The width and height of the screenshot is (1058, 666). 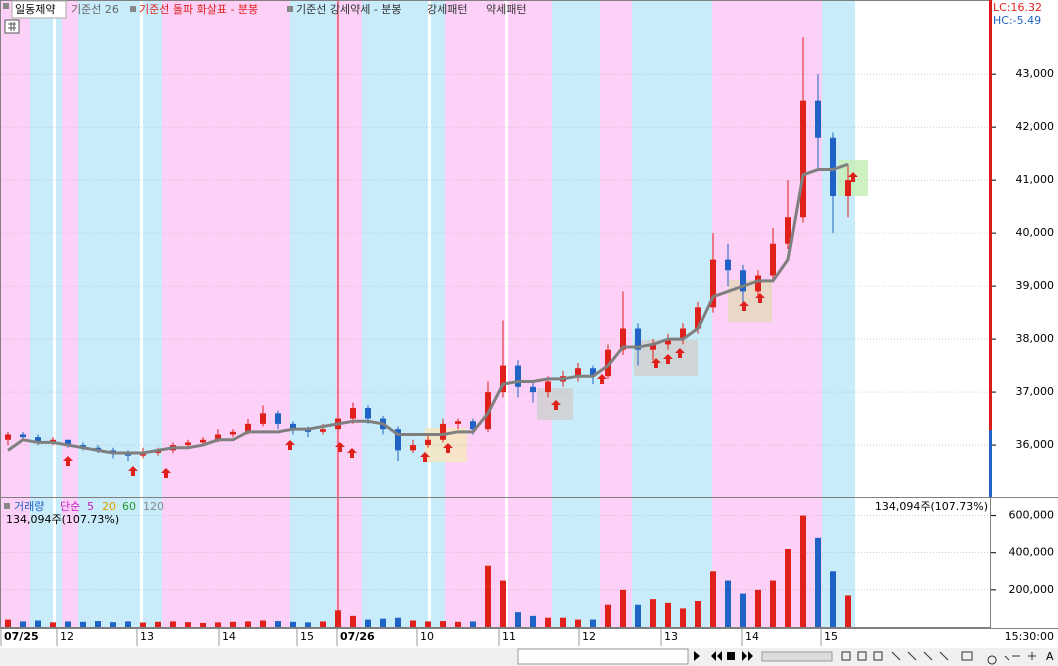 What do you see at coordinates (731, 656) in the screenshot?
I see `stop-button` at bounding box center [731, 656].